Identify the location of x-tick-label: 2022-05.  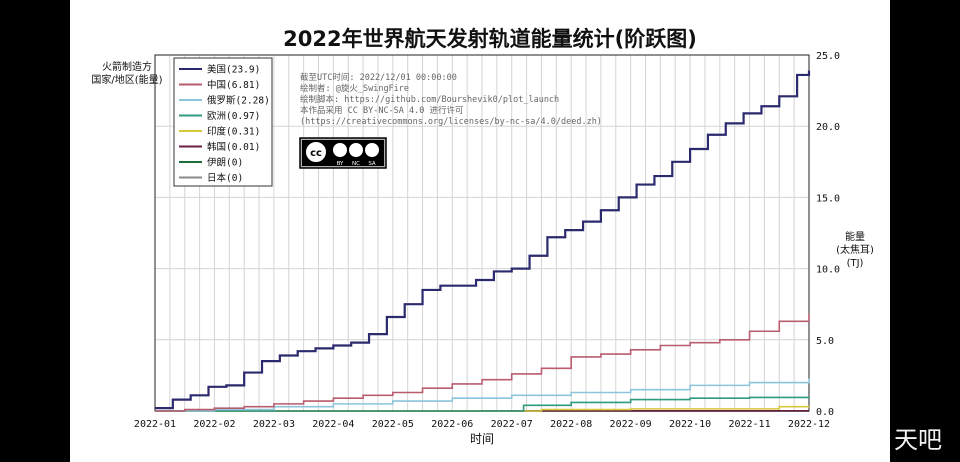
(393, 424).